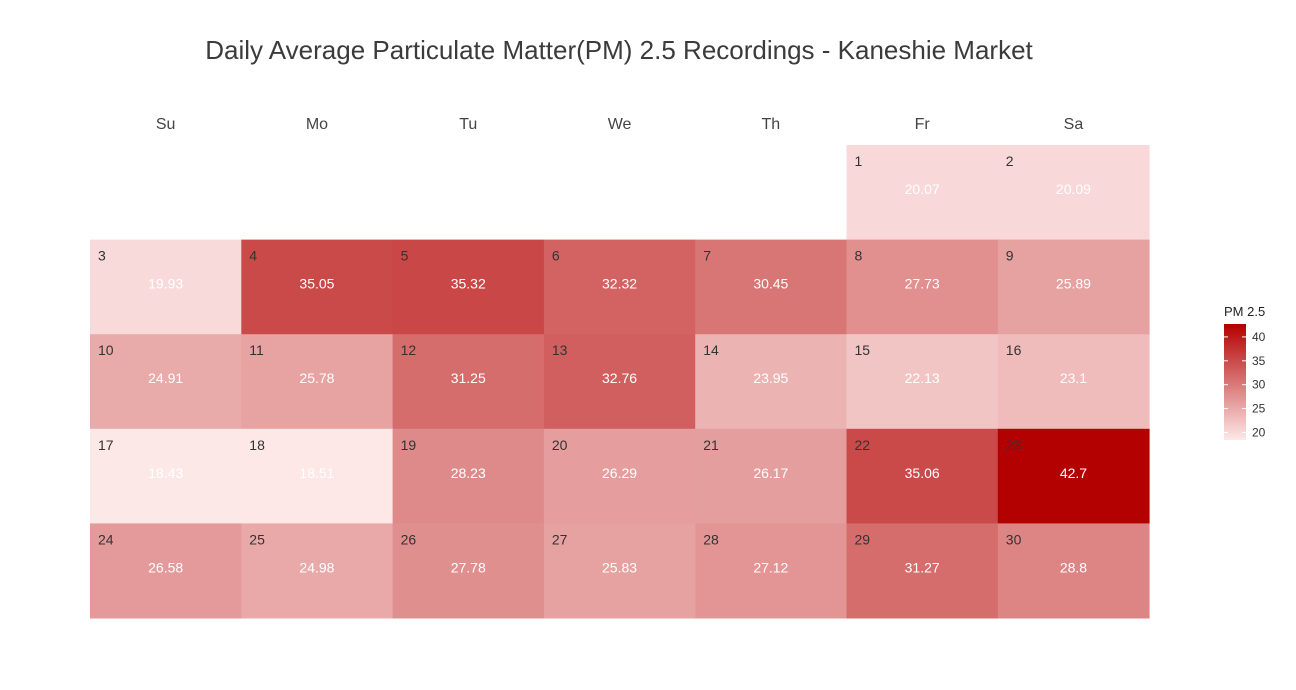 Image resolution: width=1296 pixels, height=690 pixels. Describe the element at coordinates (770, 473) in the screenshot. I see `value-label: 26.17` at that location.